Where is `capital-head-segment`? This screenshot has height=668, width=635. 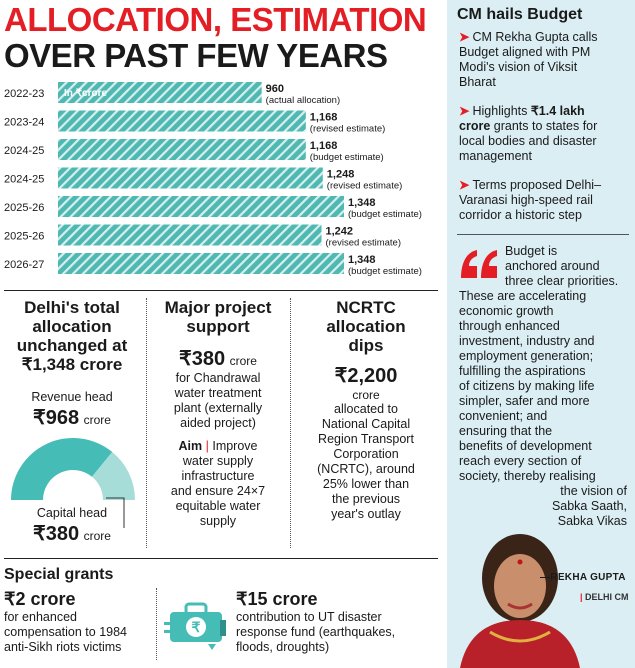 capital-head-segment is located at coordinates (113, 475).